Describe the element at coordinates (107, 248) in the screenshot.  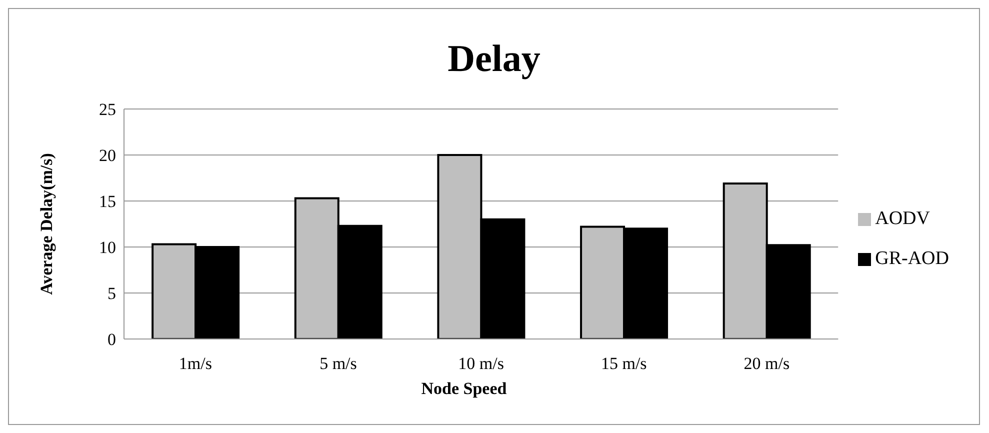
I see `y-tick-label: 10` at that location.